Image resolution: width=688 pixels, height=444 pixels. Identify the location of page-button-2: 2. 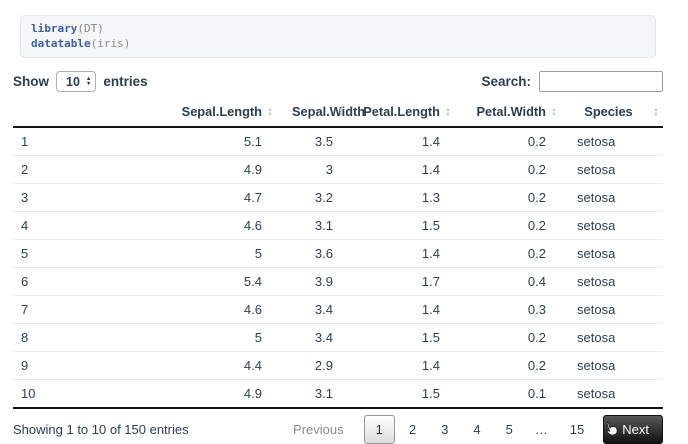
(412, 429).